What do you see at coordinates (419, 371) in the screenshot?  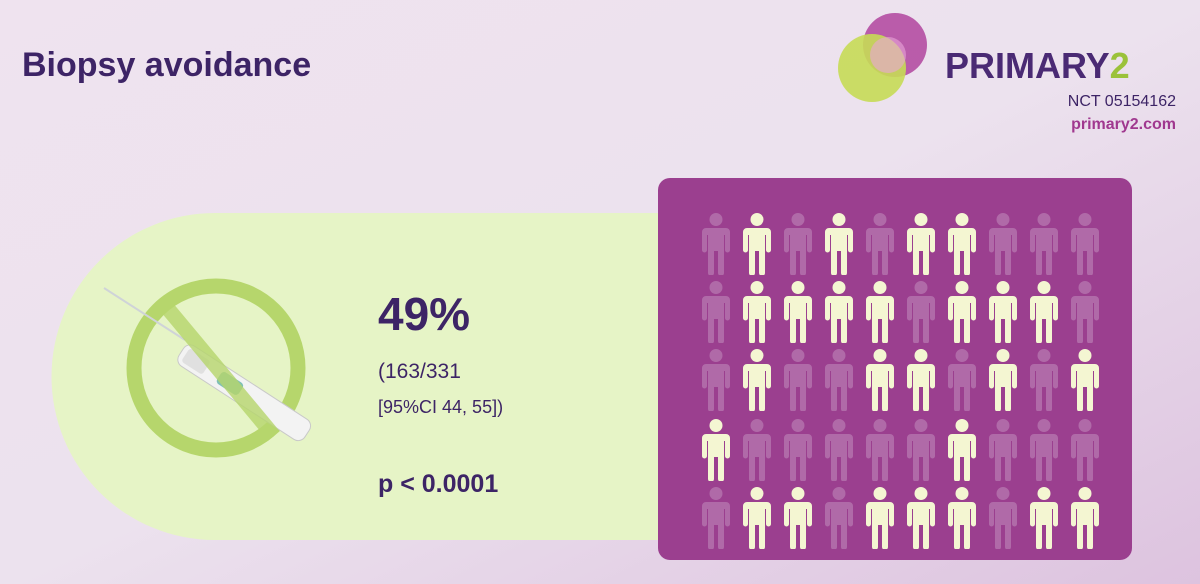 I see `ratio: (163/331` at bounding box center [419, 371].